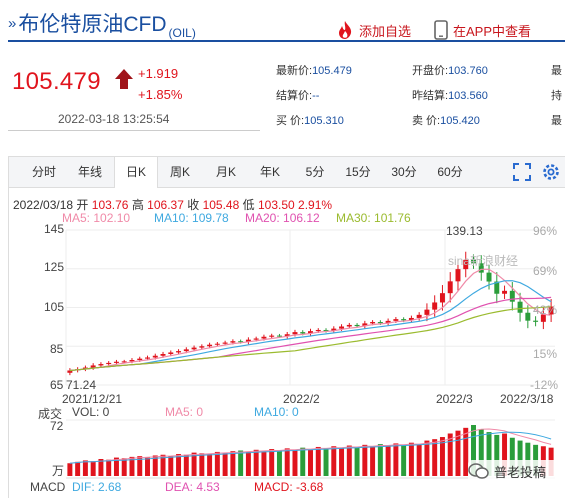  Describe the element at coordinates (165, 205) in the screenshot. I see `info-high: 106.37` at that location.